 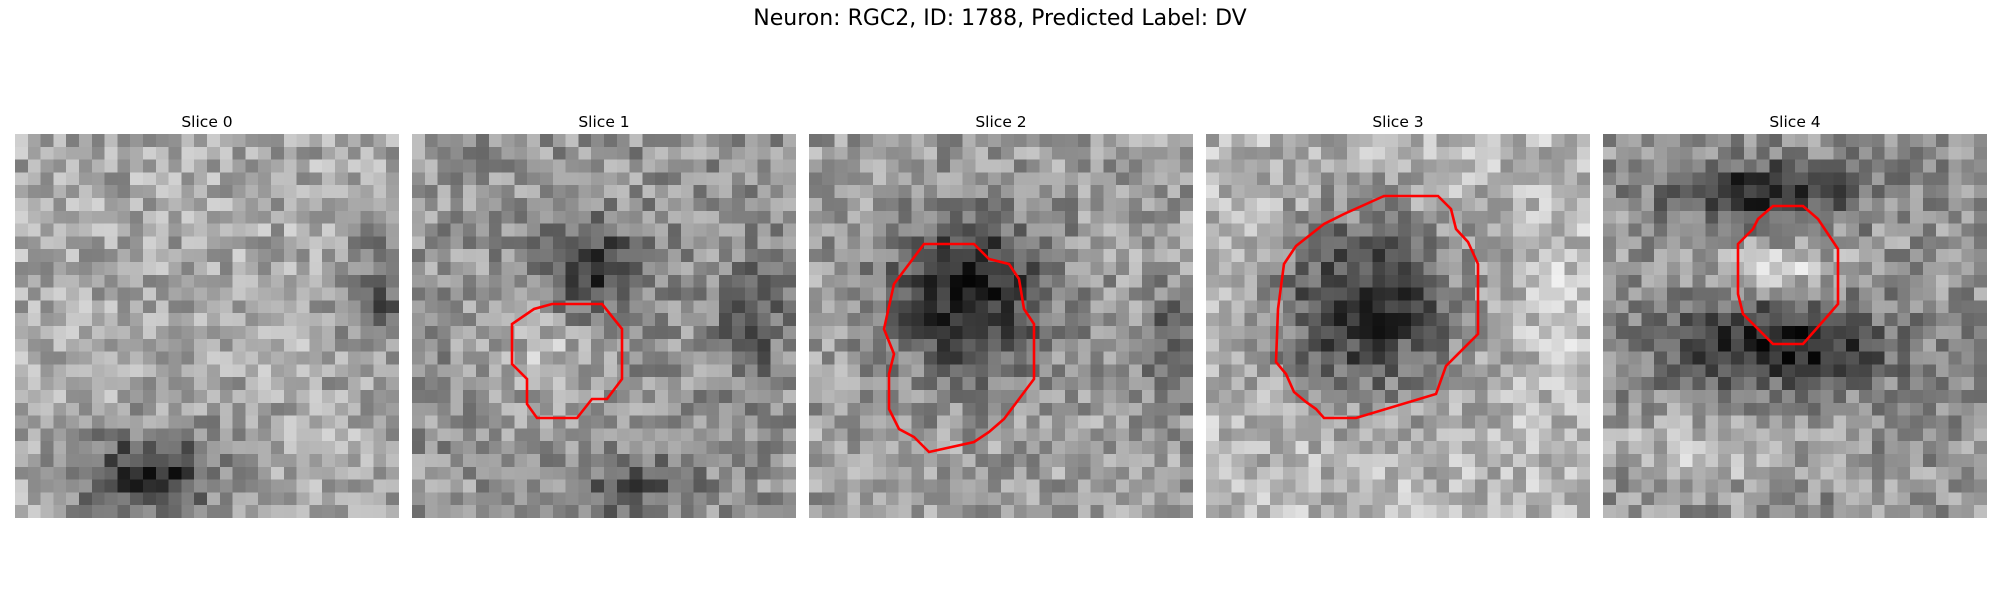 I want to click on slice-2-pixels, so click(x=1001, y=326).